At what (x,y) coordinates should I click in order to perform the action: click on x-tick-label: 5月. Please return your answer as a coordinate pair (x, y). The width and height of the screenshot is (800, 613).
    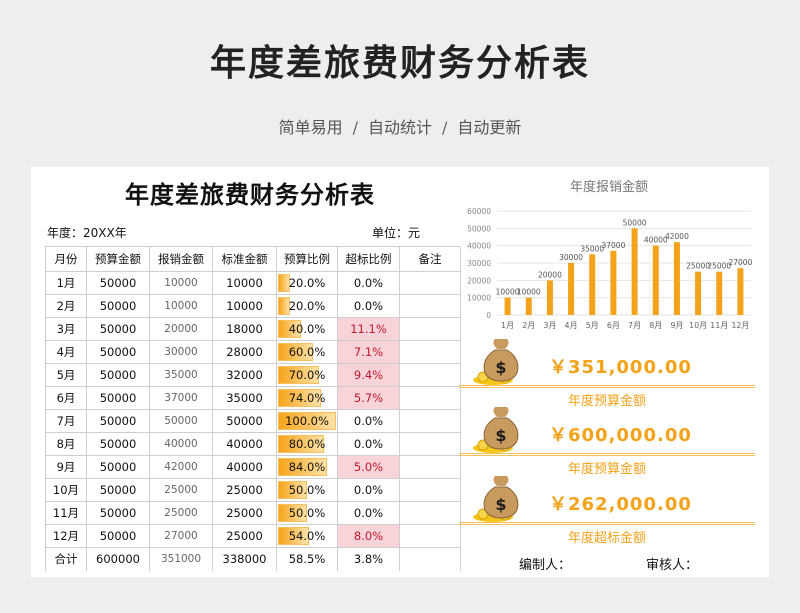
    Looking at the image, I should click on (592, 325).